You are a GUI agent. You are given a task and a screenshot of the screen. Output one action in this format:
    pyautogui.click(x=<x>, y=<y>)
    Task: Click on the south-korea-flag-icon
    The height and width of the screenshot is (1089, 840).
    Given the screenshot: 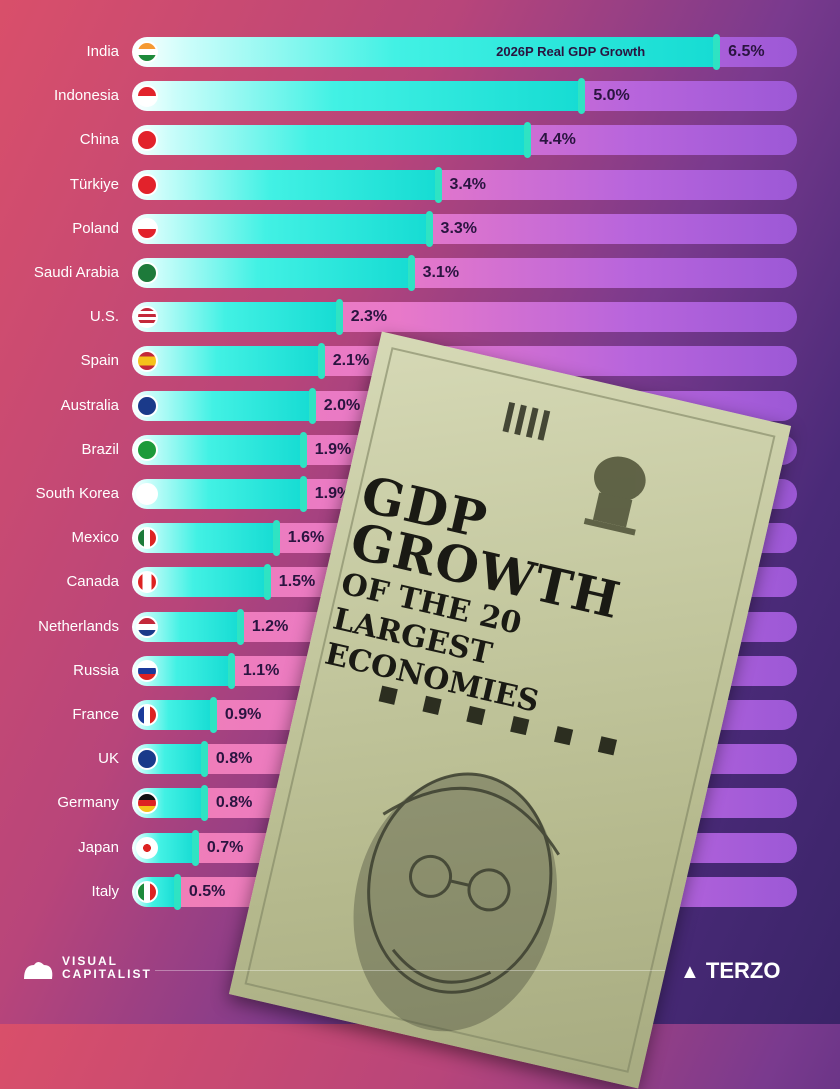 What is the action you would take?
    pyautogui.click(x=147, y=494)
    